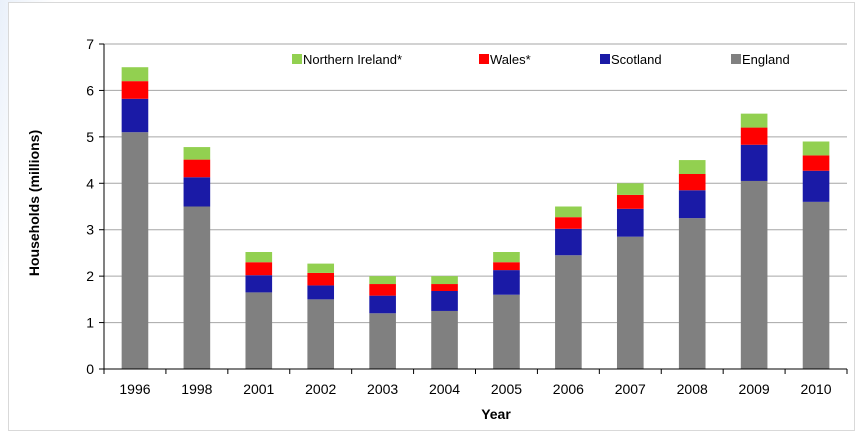  I want to click on x-tick-label: 2010, so click(815, 389).